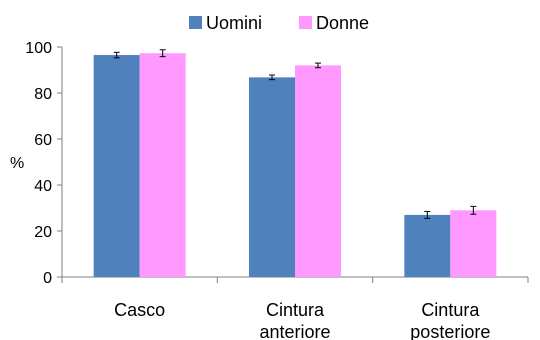 Image resolution: width=540 pixels, height=340 pixels. What do you see at coordinates (43, 186) in the screenshot?
I see `y-tick-label: 40` at bounding box center [43, 186].